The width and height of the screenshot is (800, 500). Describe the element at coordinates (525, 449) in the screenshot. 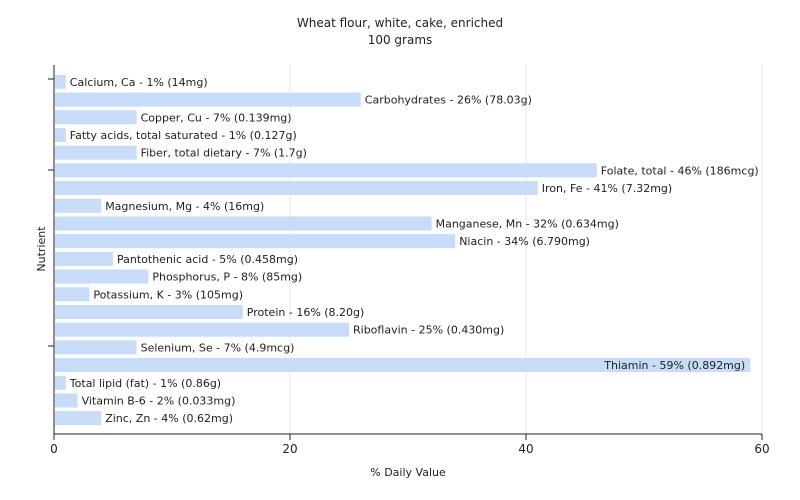

I see `x-tick-label: 40` at that location.